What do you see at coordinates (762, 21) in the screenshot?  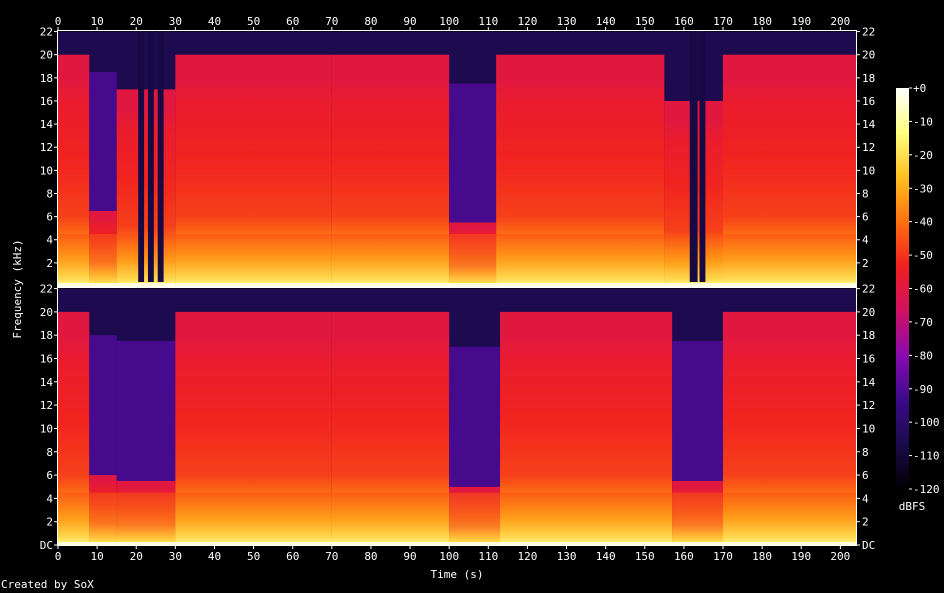 I see `x-tick-label-top: 180` at bounding box center [762, 21].